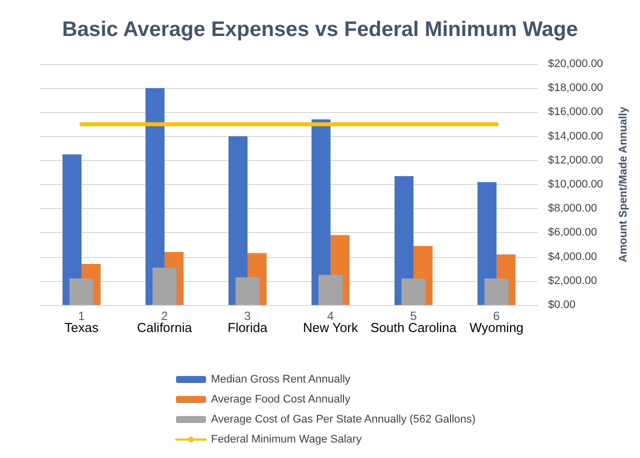 The height and width of the screenshot is (458, 640). I want to click on x2-tick-label: 1, so click(82, 316).